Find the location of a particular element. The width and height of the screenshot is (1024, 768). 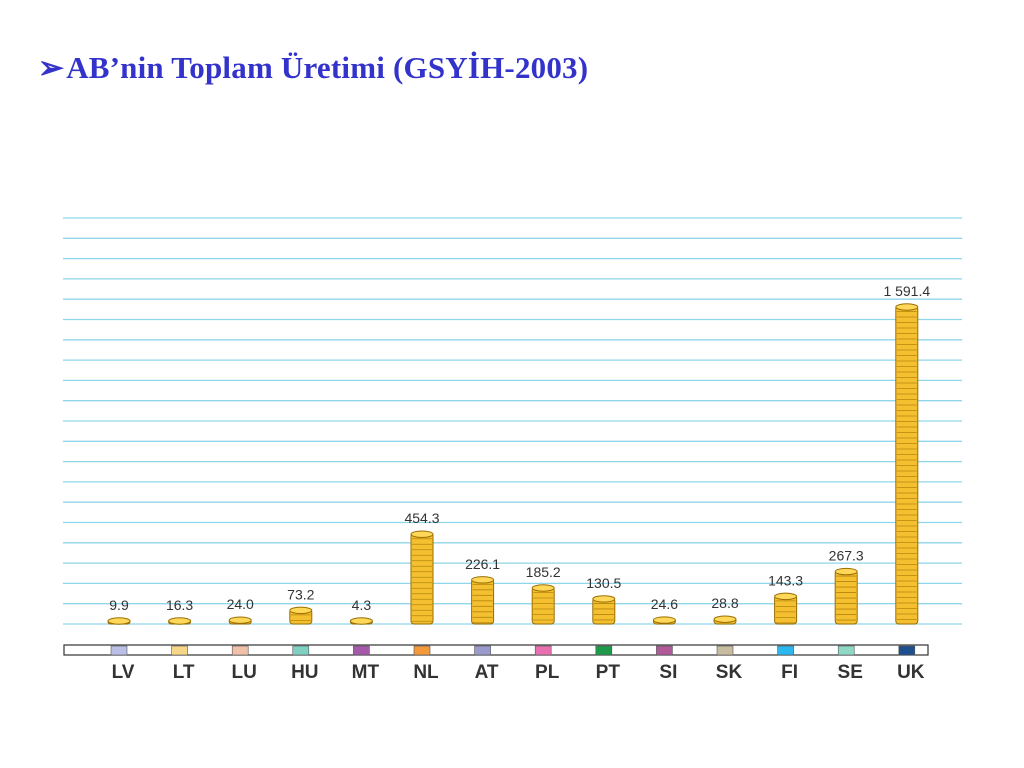

coin-bar: 24.0 is located at coordinates (240, 610).